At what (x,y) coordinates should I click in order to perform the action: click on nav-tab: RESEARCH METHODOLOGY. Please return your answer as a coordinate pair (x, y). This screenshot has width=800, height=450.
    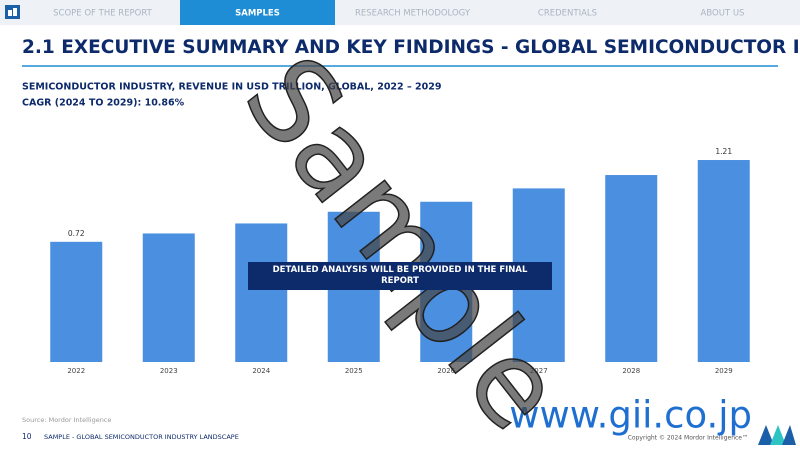
    Looking at the image, I should click on (413, 14).